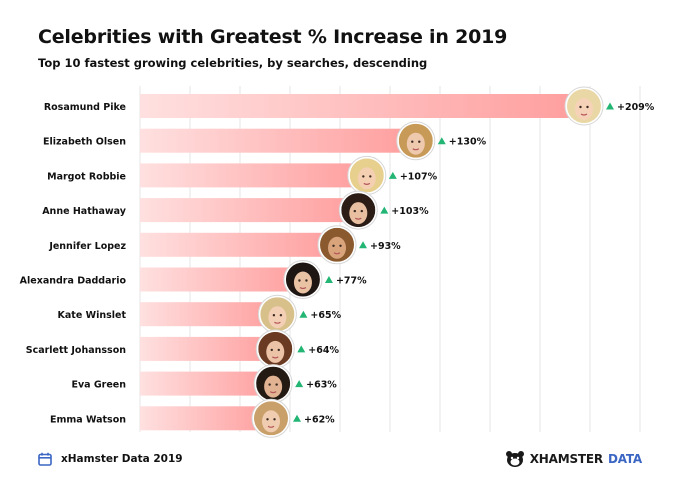 This screenshot has width=680, height=487. What do you see at coordinates (85, 107) in the screenshot?
I see `category-label: Rosamund Pike` at bounding box center [85, 107].